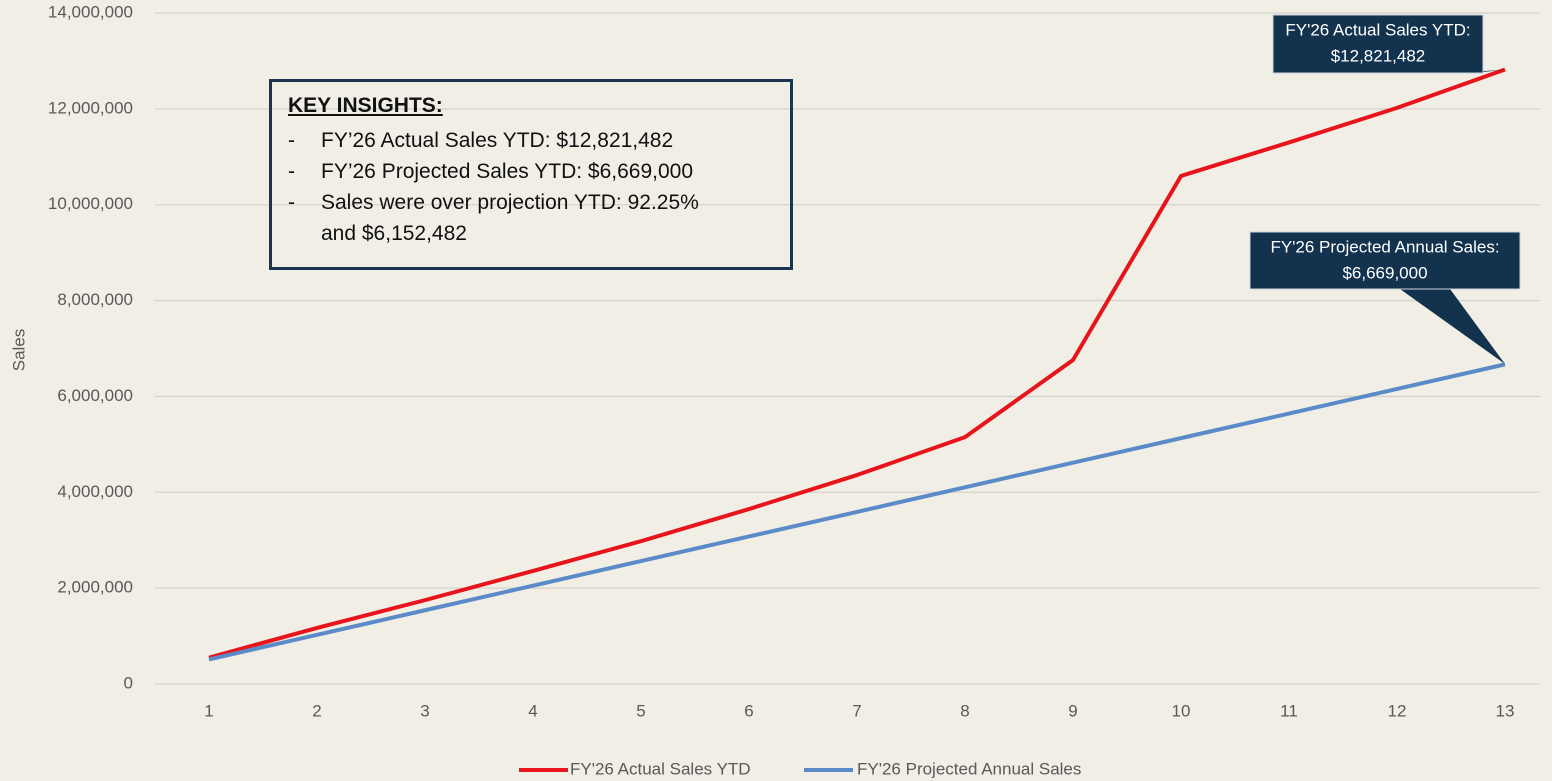 The width and height of the screenshot is (1552, 781). What do you see at coordinates (1452, 326) in the screenshot?
I see `callout-pointer` at bounding box center [1452, 326].